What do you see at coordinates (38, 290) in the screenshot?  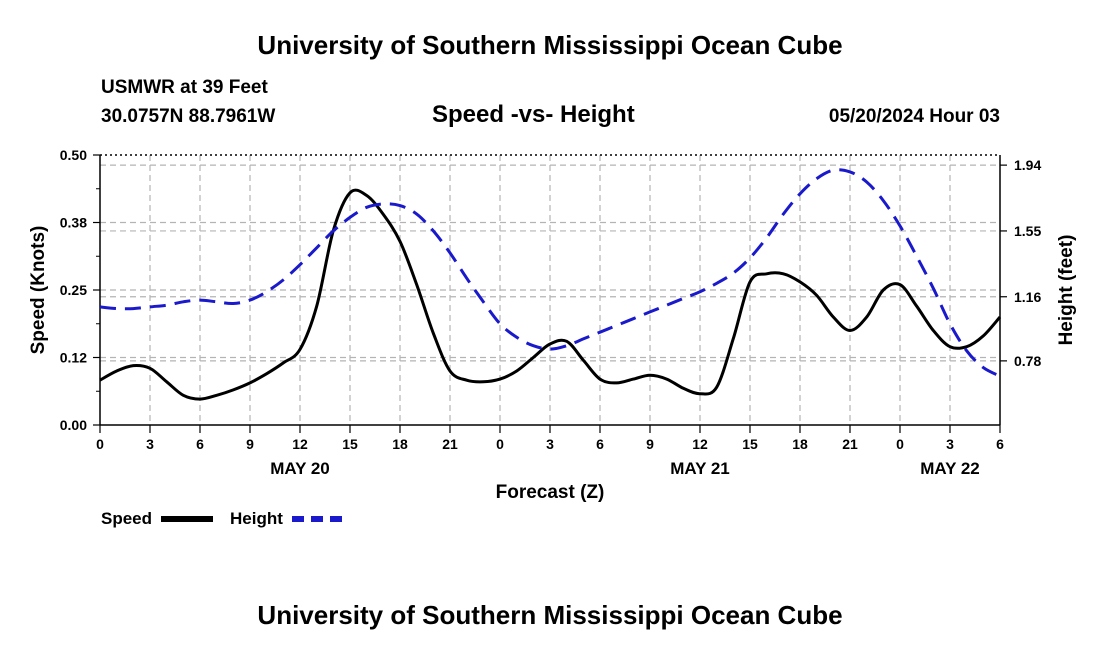 I see `y-axis-title: Speed (Knots)` at bounding box center [38, 290].